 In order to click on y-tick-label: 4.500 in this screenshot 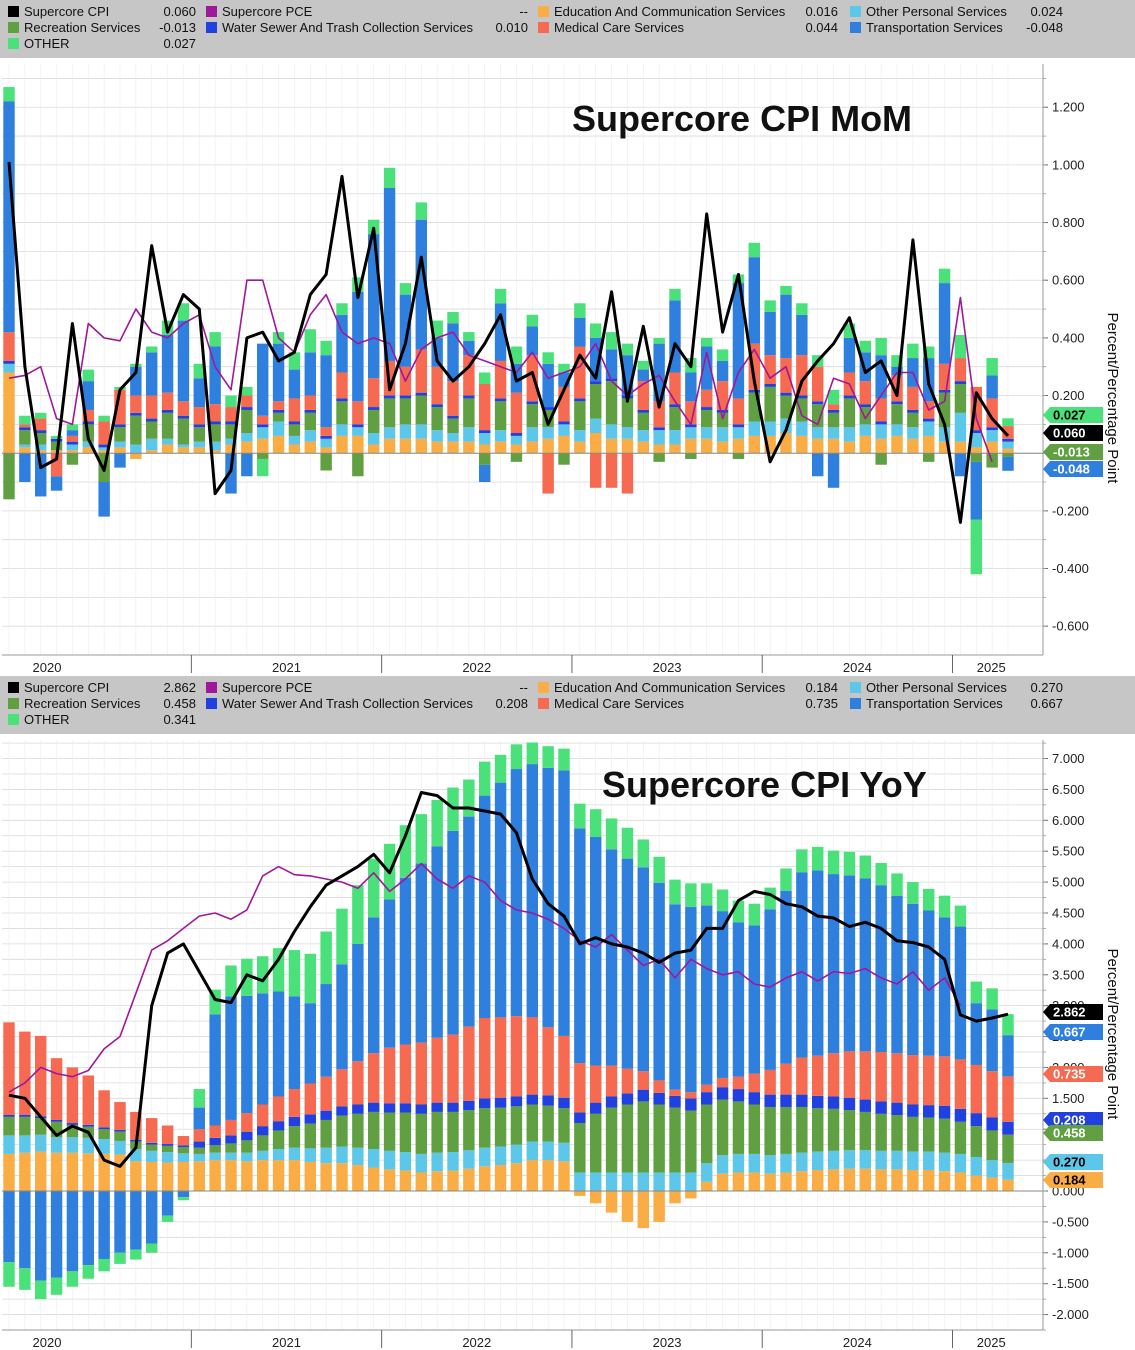, I will do `click(1068, 912)`.